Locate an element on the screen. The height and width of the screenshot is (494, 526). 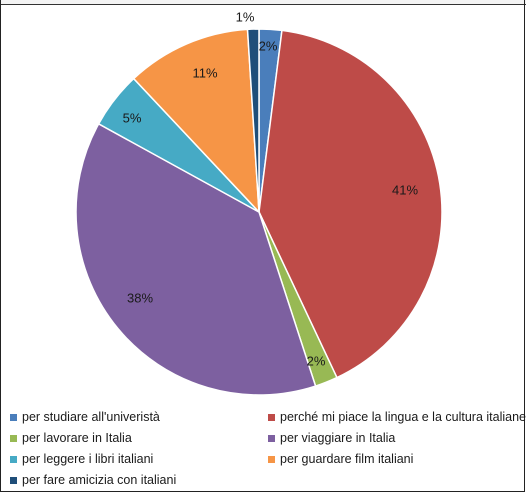
legend-label: per lavorare in Italia is located at coordinates (77, 438).